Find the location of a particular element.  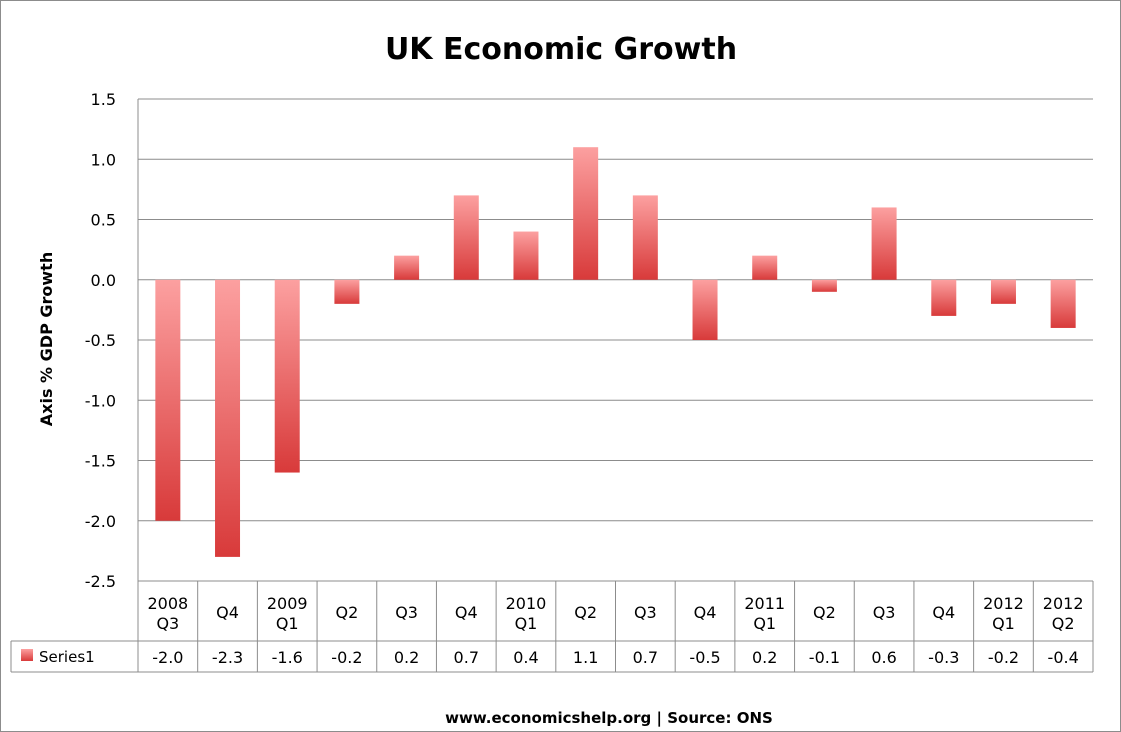

data-value-label: 1.1 is located at coordinates (585, 657).